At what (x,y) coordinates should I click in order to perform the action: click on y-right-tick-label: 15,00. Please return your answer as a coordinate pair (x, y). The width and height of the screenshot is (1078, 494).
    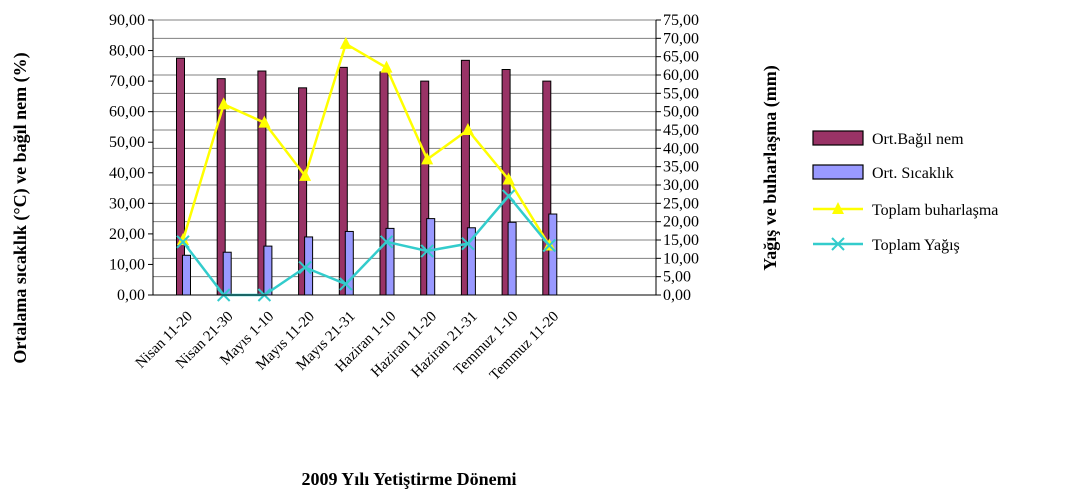
    Looking at the image, I should click on (681, 240).